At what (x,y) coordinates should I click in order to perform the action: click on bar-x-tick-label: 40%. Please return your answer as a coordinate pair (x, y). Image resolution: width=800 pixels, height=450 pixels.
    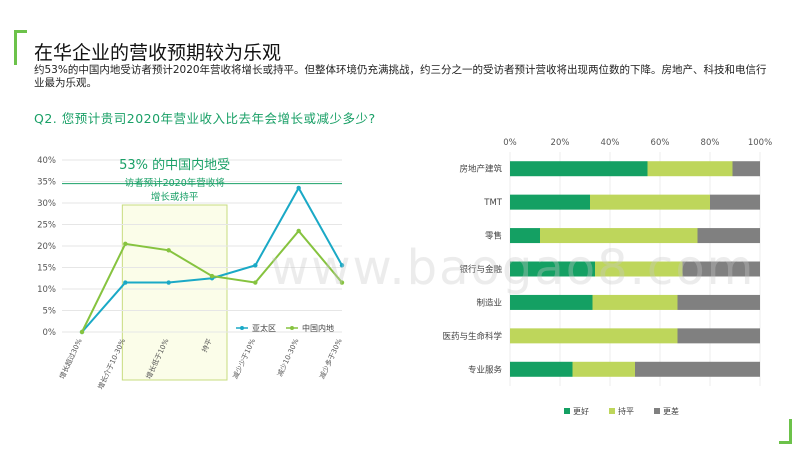
    Looking at the image, I should click on (610, 143).